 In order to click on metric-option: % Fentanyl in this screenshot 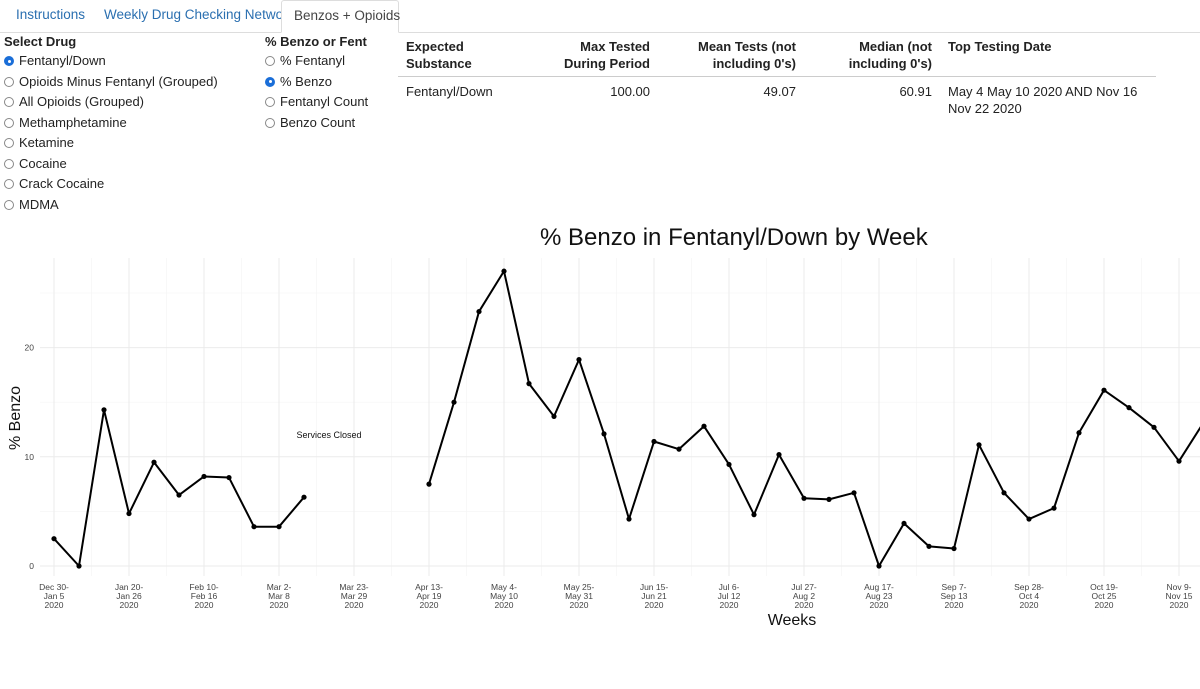, I will do `click(305, 61)`.